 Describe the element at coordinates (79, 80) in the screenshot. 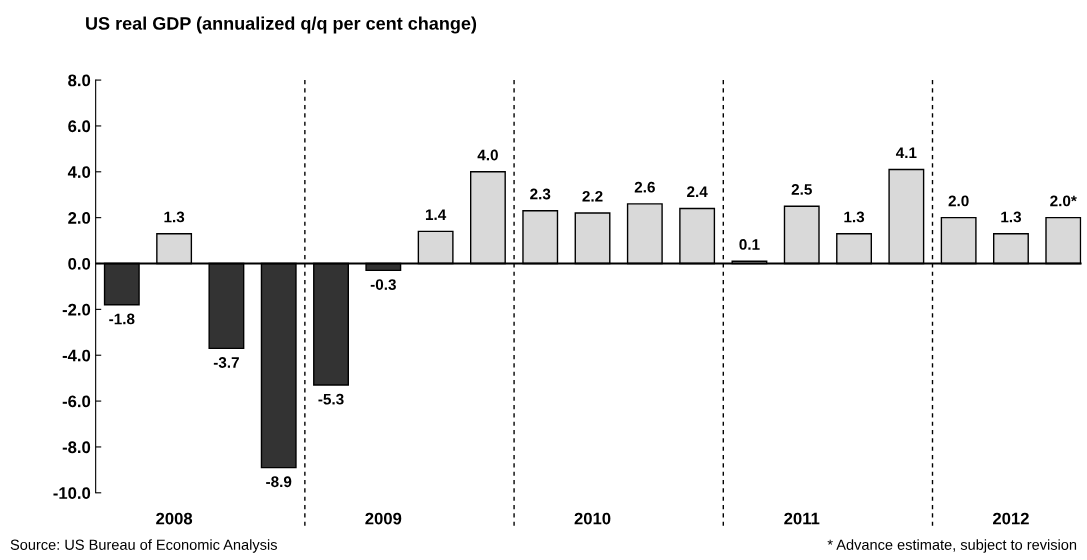

I see `y-tick-label: 8.0` at that location.